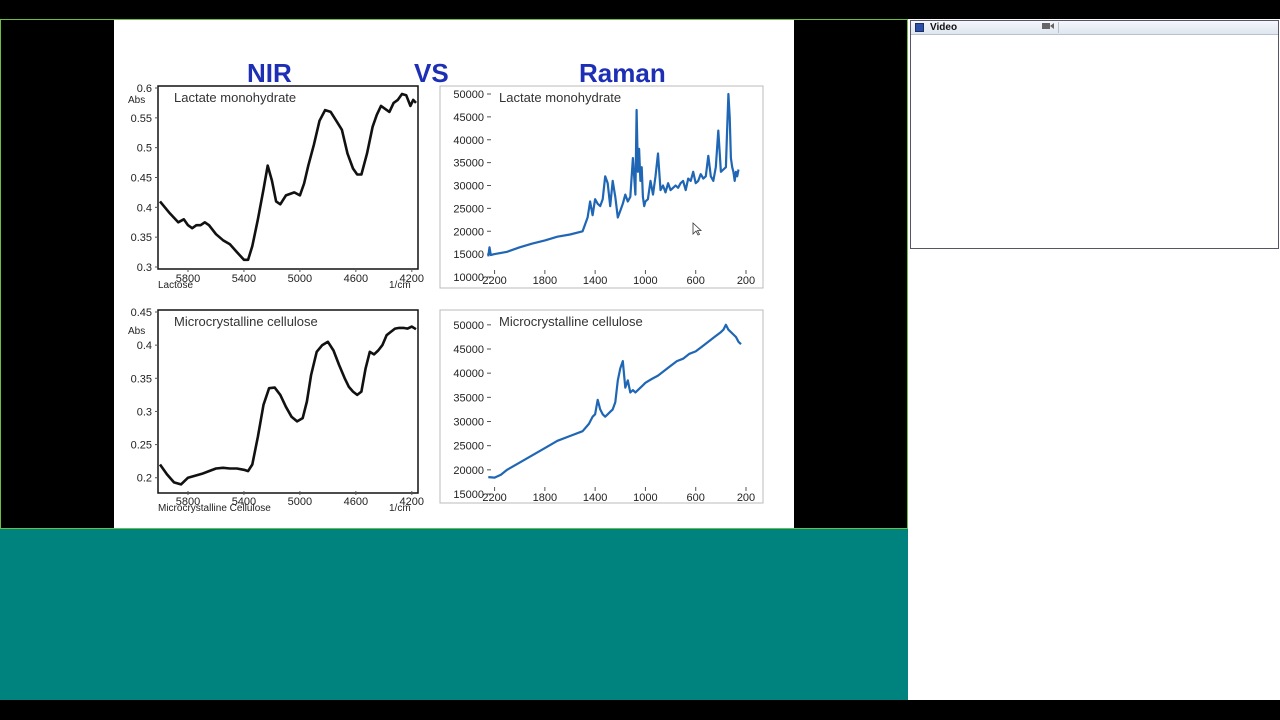  Describe the element at coordinates (1048, 27) in the screenshot. I see `camera-icon` at that location.